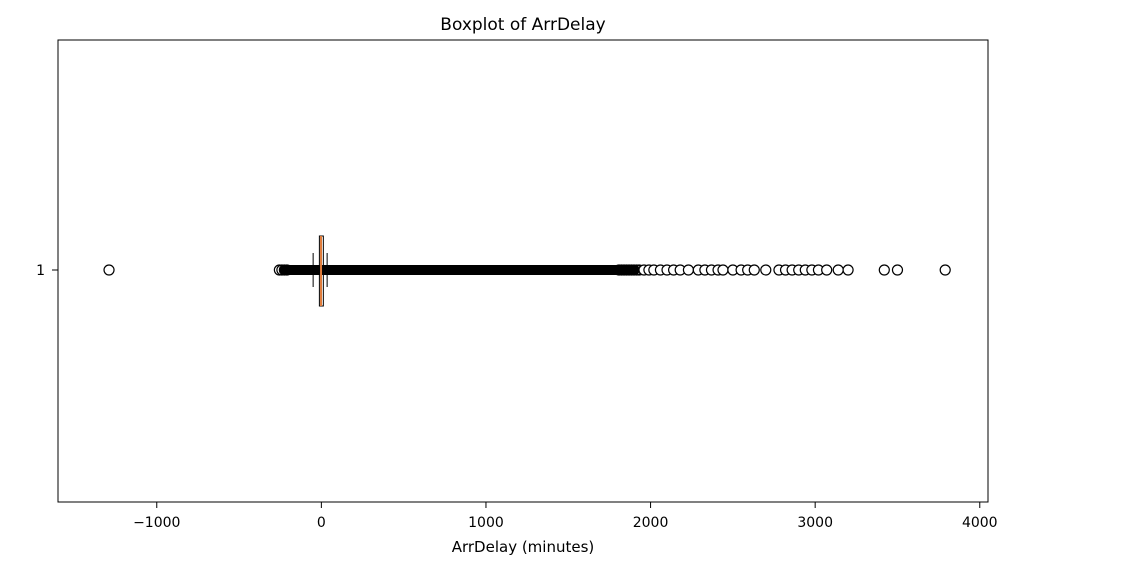 The image size is (1135, 568). Describe the element at coordinates (321, 523) in the screenshot. I see `x-tick-label: 0` at that location.